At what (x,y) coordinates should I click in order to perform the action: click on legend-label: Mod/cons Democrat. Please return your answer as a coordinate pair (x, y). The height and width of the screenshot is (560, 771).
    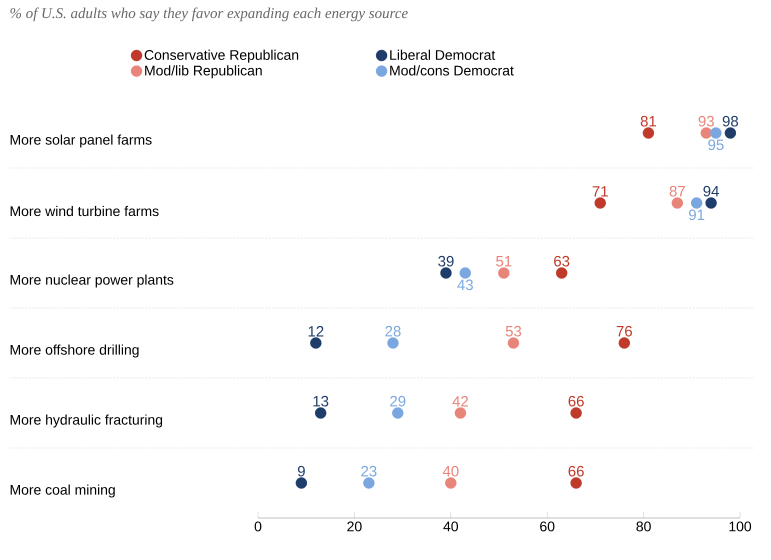
    Looking at the image, I should click on (452, 70).